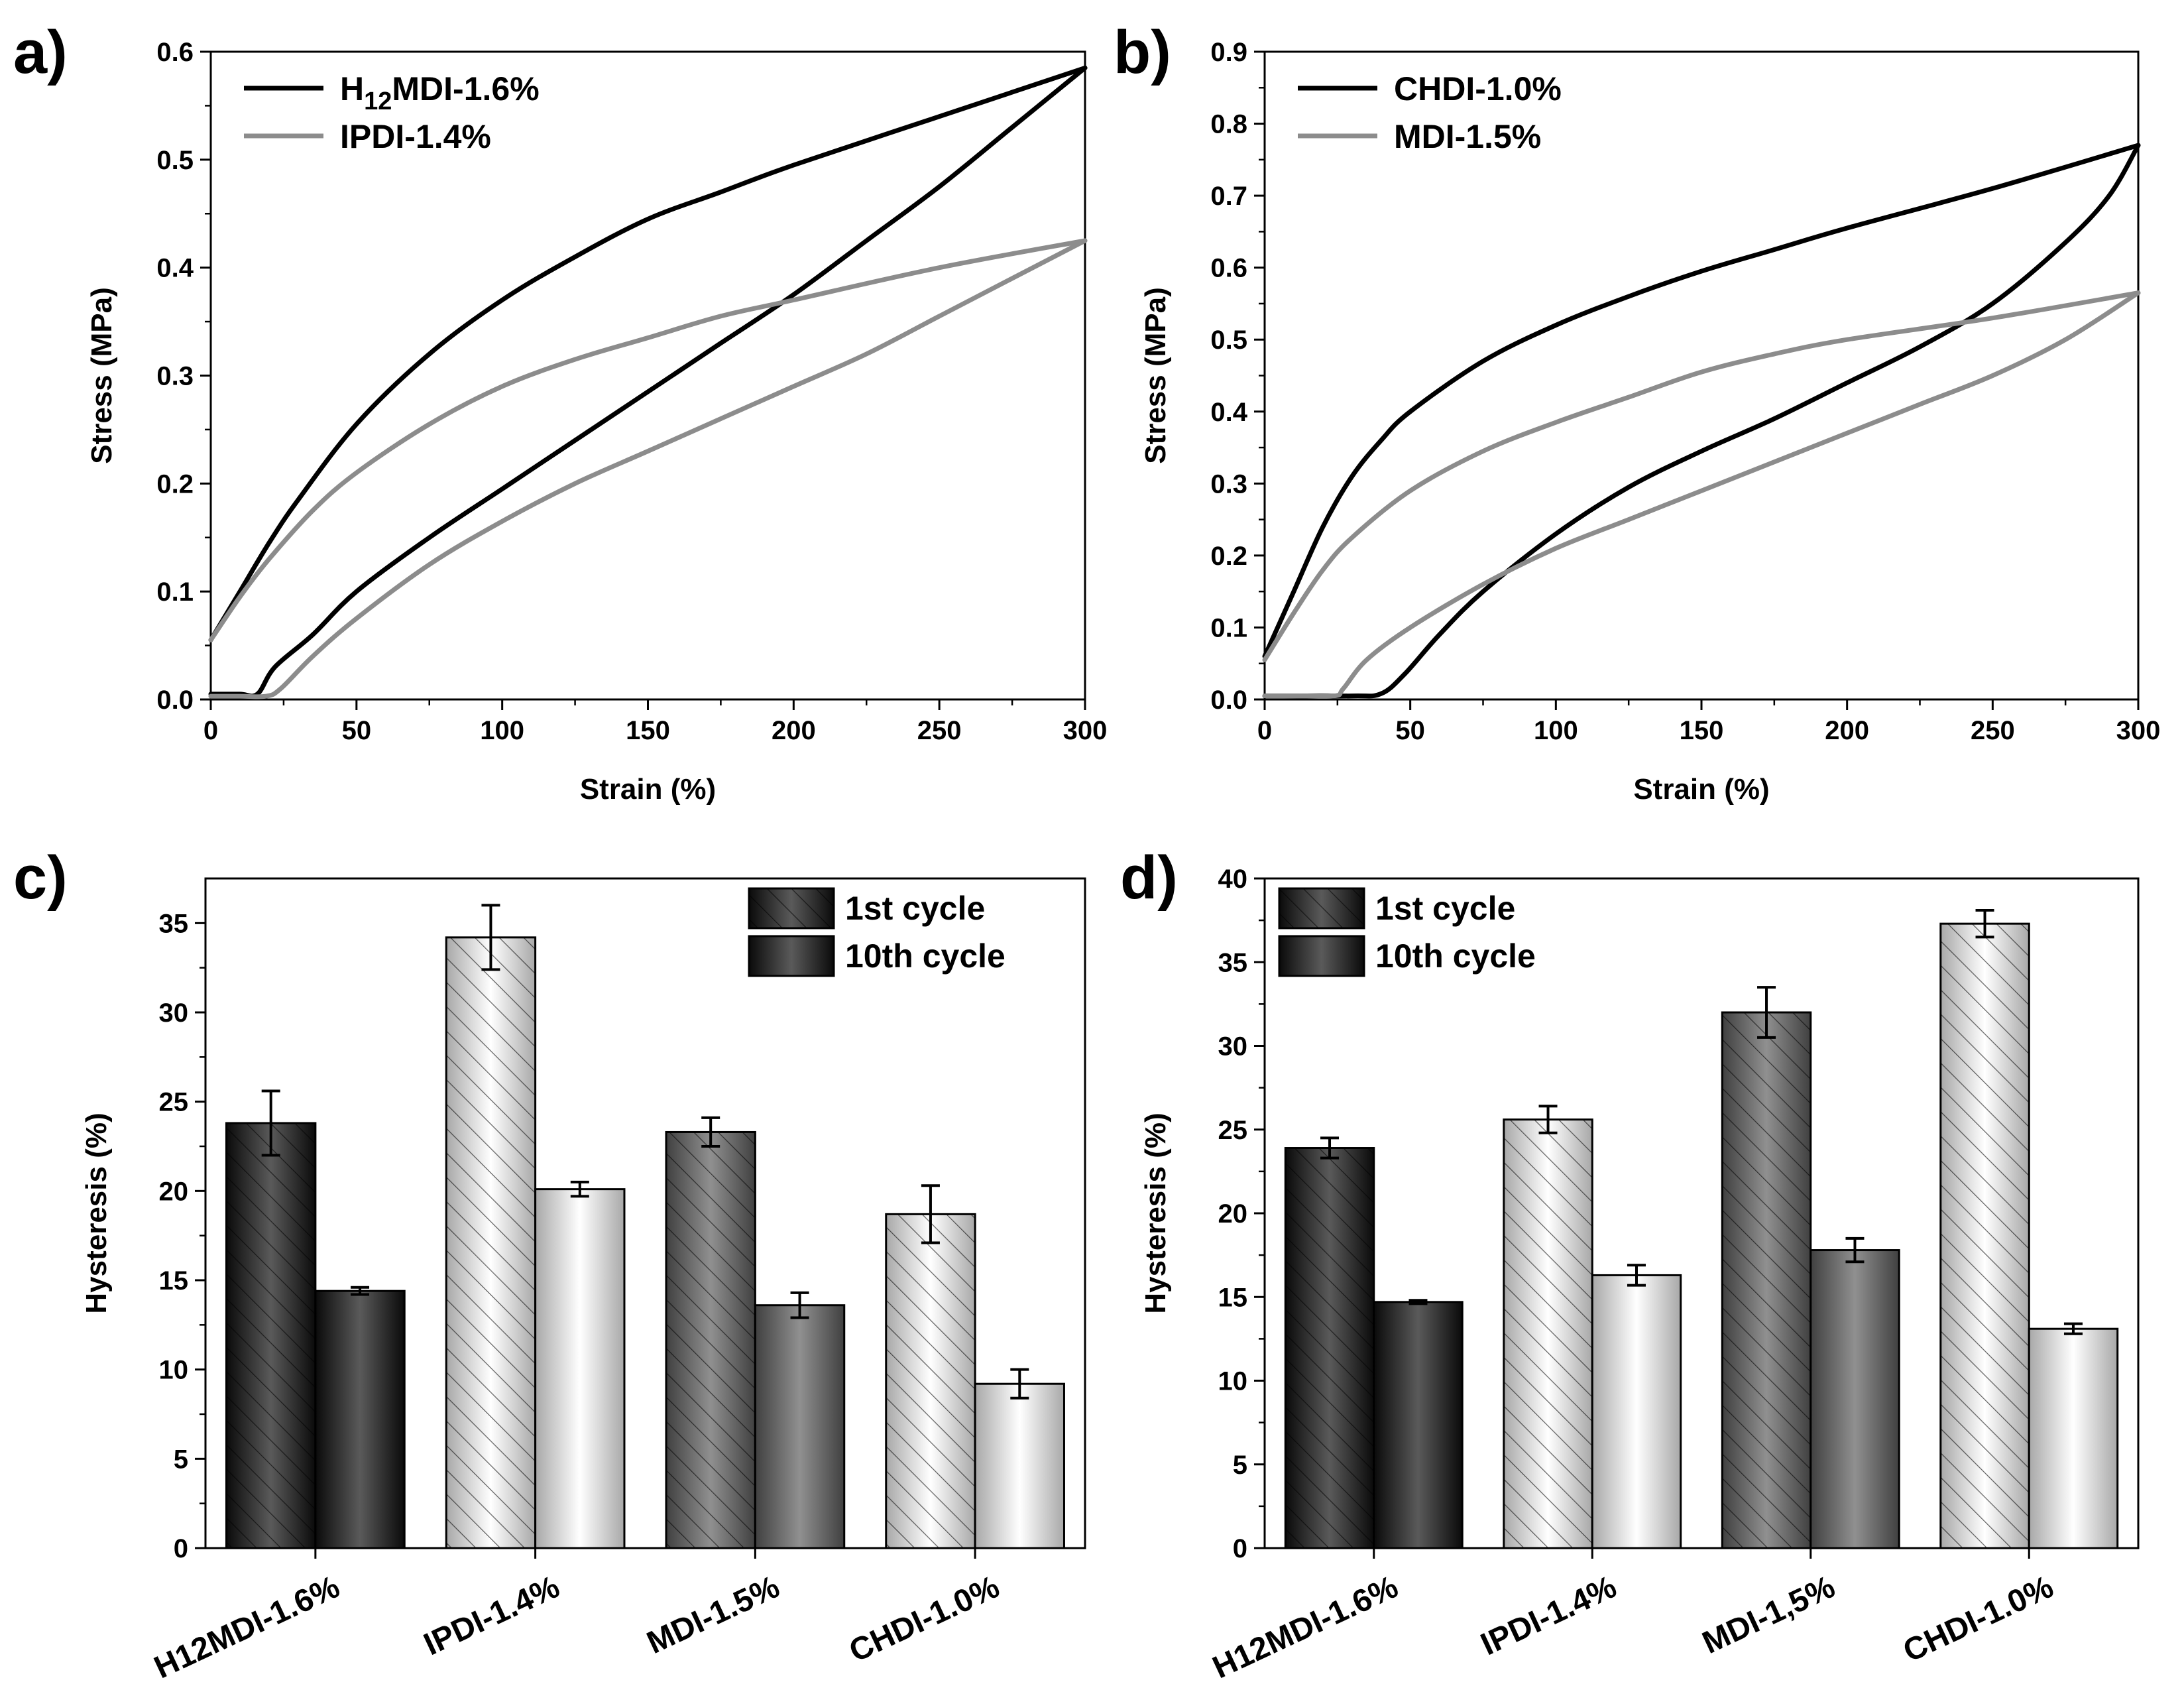  What do you see at coordinates (40, 878) in the screenshot?
I see `panel-label: c)` at bounding box center [40, 878].